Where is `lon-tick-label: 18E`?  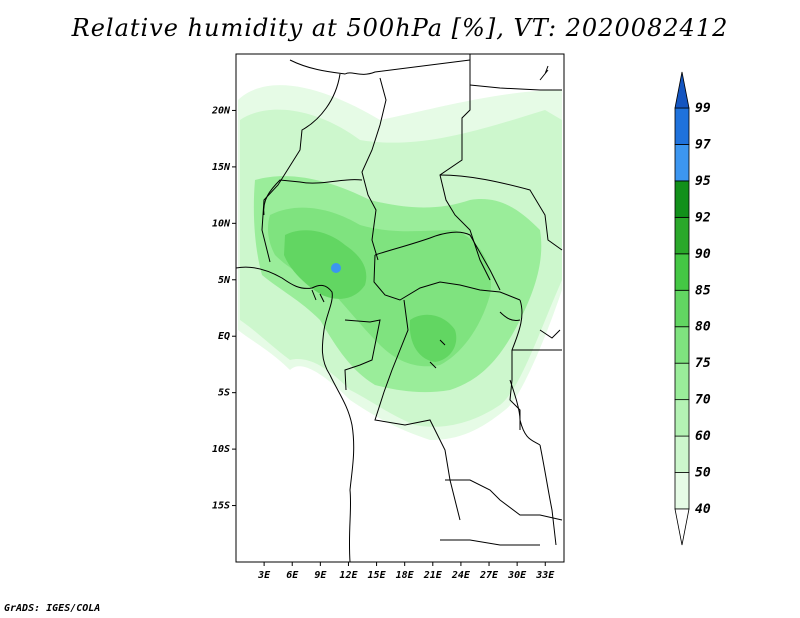 lon-tick-label: 18E is located at coordinates (405, 575).